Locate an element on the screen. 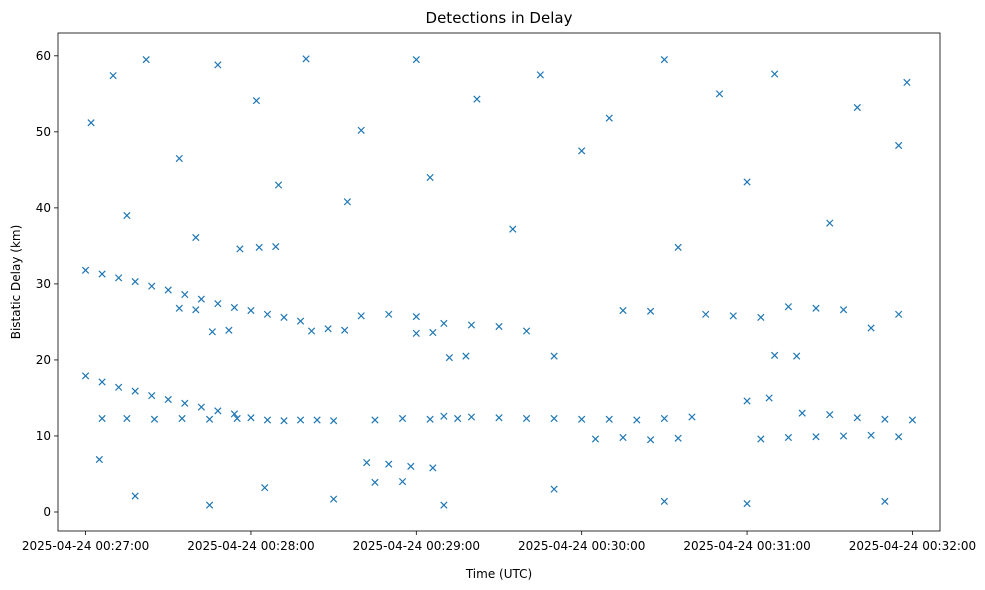  y-tick-label: 10 is located at coordinates (43, 436).